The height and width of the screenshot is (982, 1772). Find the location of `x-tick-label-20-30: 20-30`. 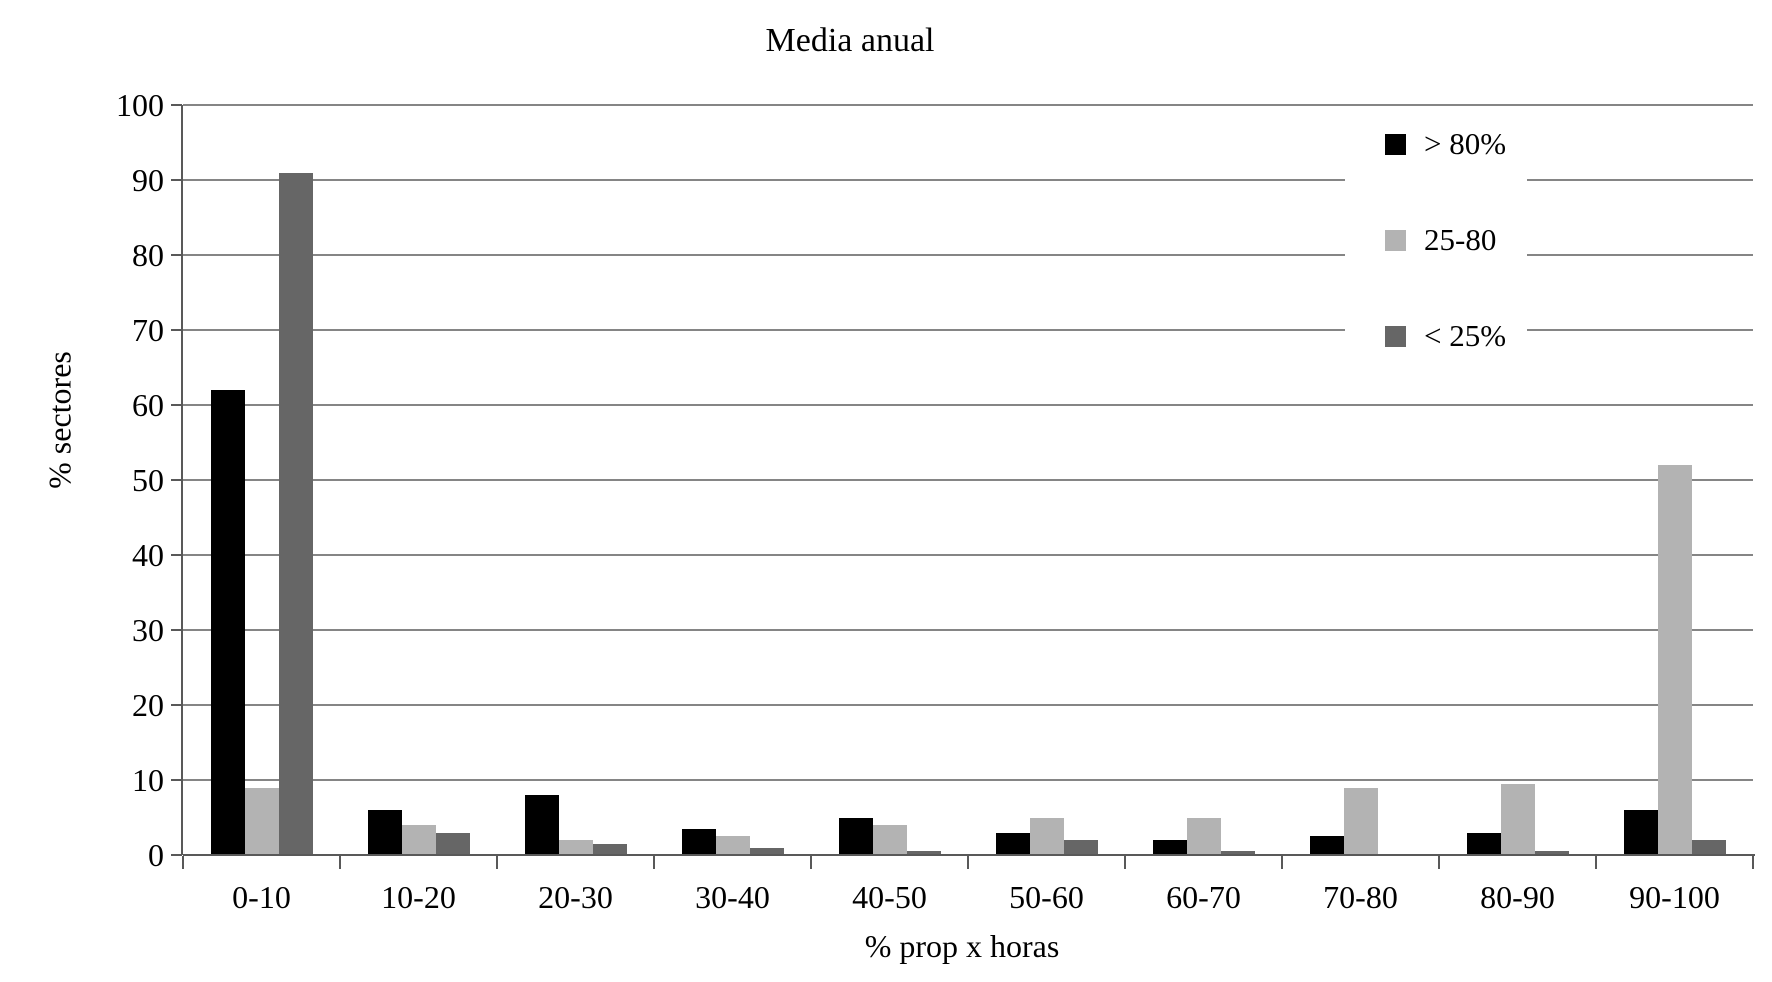

x-tick-label-20-30: 20-30 is located at coordinates (575, 897).